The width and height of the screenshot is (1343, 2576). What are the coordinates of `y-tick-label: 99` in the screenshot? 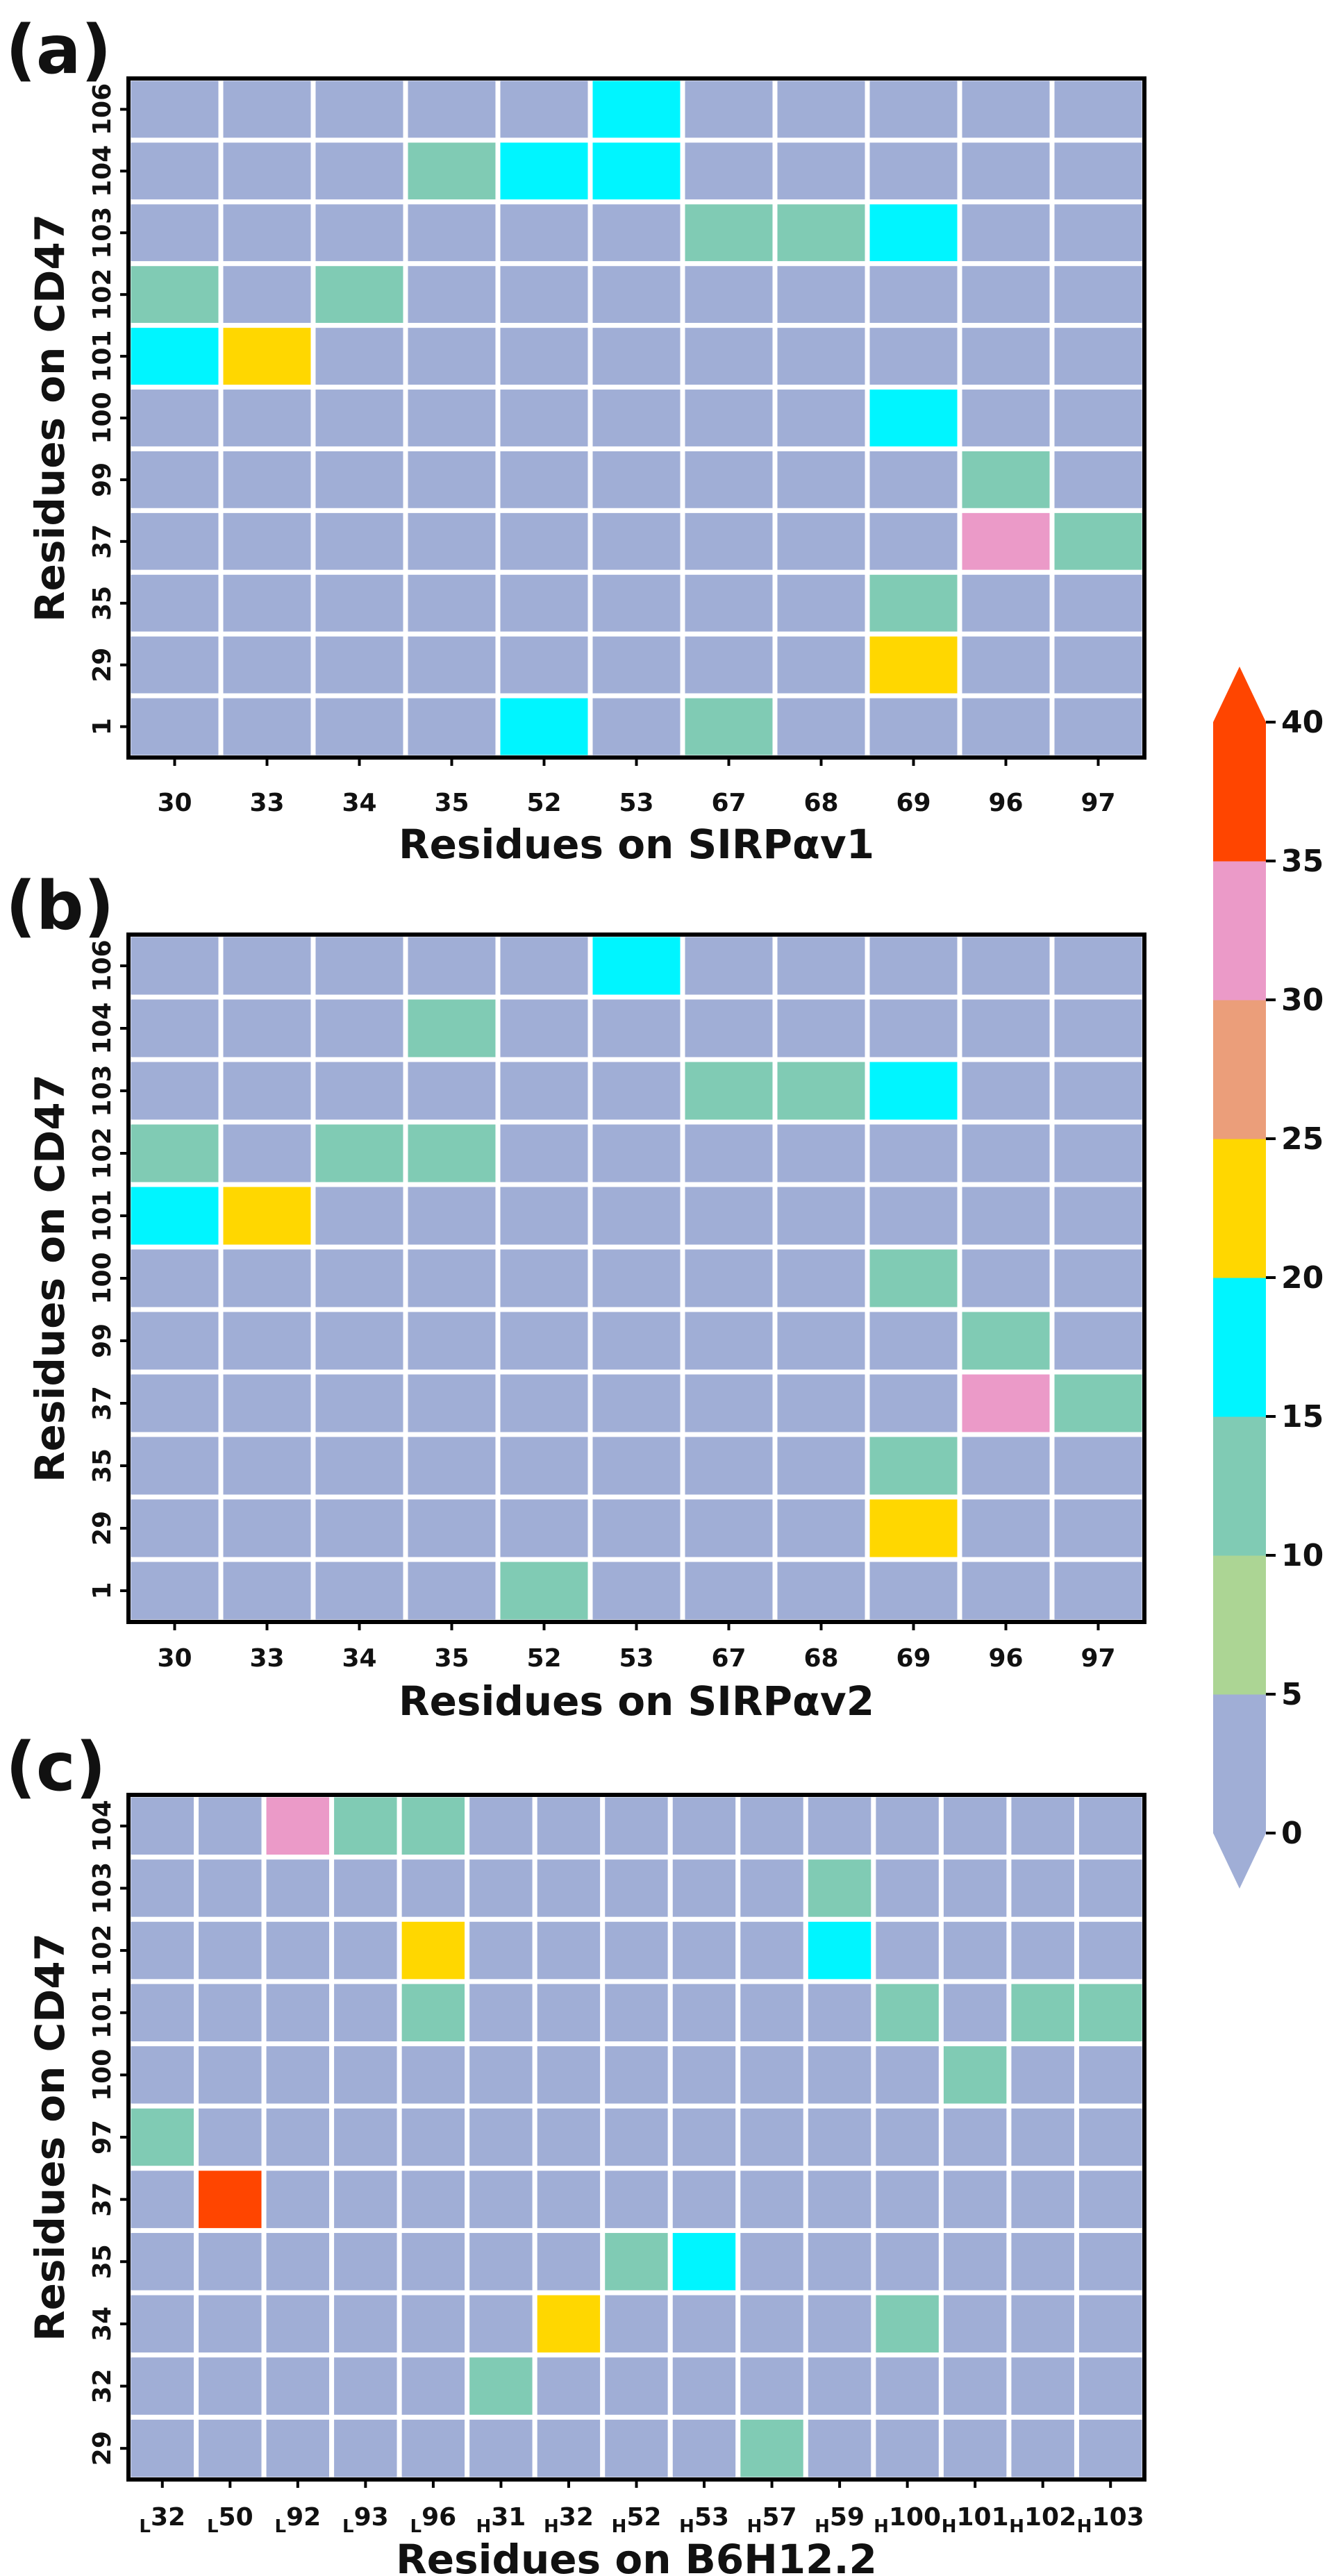 It's located at (103, 1340).